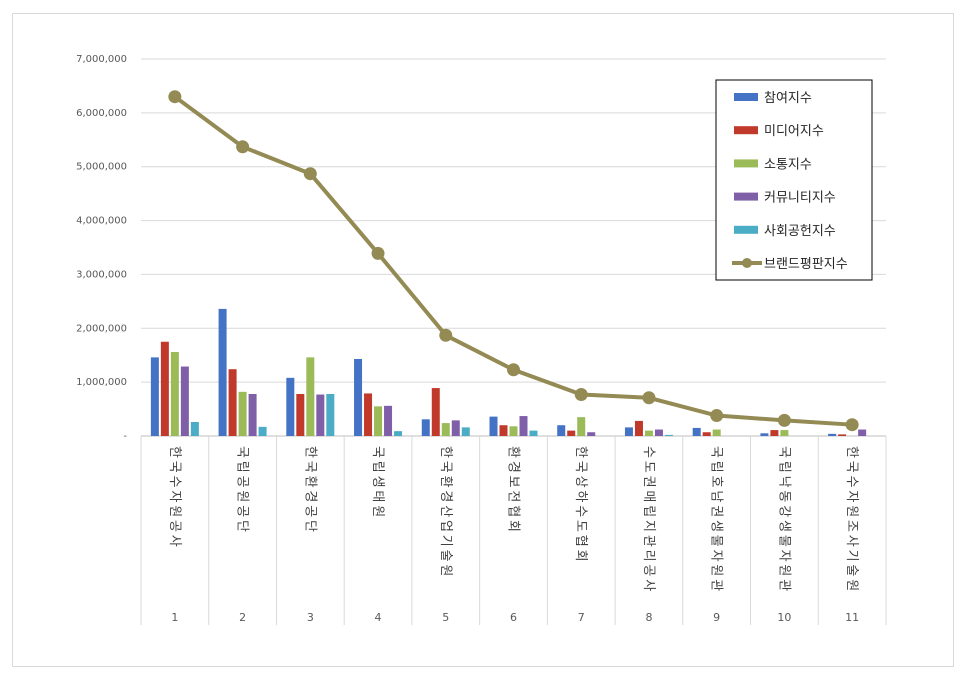 The width and height of the screenshot is (966, 681). Describe the element at coordinates (174, 617) in the screenshot. I see `category-number: 1` at that location.